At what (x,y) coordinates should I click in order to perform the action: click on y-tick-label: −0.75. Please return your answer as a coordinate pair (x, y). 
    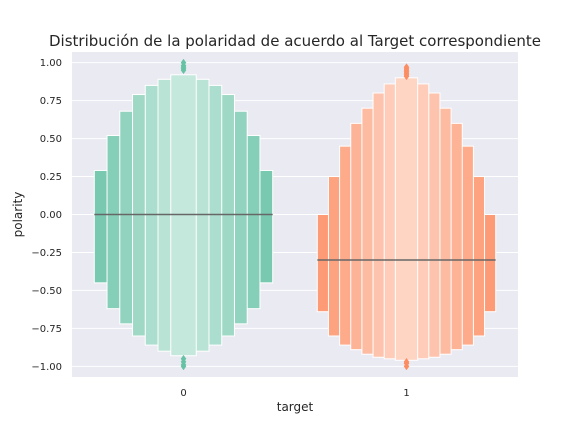
    Looking at the image, I should click on (46, 329).